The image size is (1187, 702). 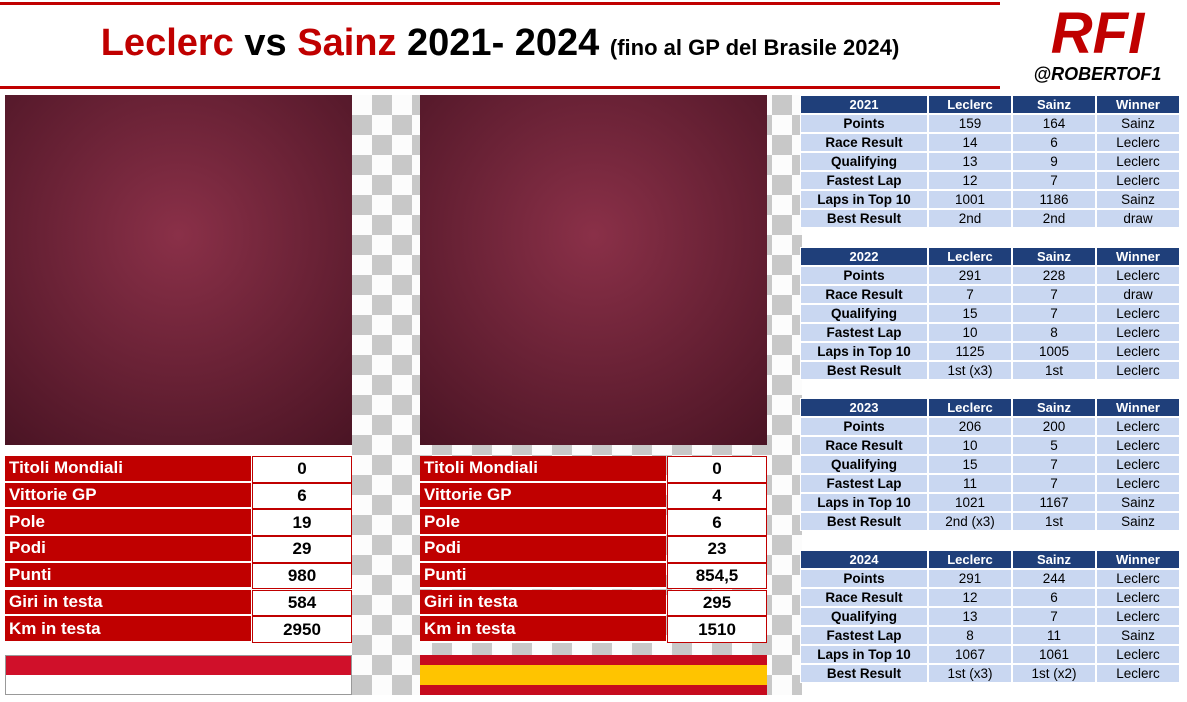 What do you see at coordinates (970, 426) in the screenshot?
I see `cell-value: 206` at bounding box center [970, 426].